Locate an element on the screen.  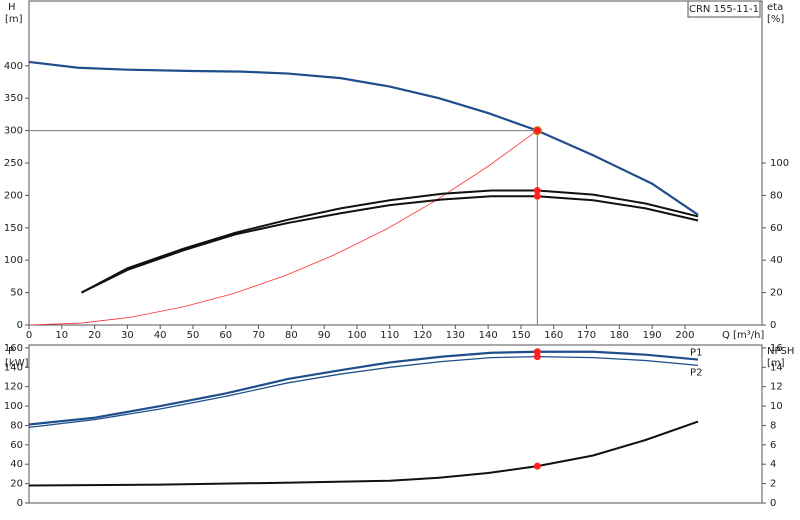
x-tick-label: 60 is located at coordinates (225, 335).